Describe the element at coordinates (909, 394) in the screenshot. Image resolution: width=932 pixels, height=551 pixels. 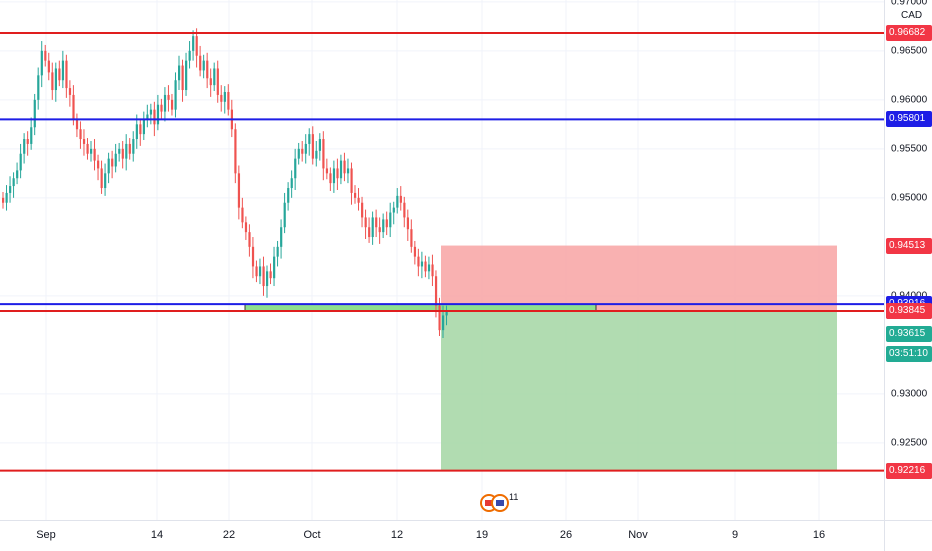
I see `price-tick: 0.93000` at that location.